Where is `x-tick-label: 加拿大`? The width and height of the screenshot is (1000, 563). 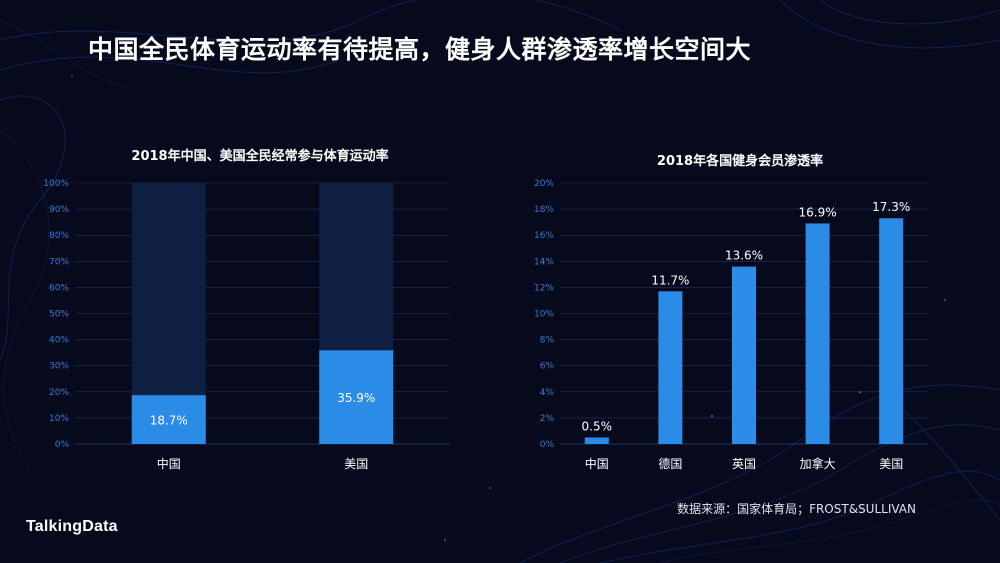
x-tick-label: 加拿大 is located at coordinates (818, 463).